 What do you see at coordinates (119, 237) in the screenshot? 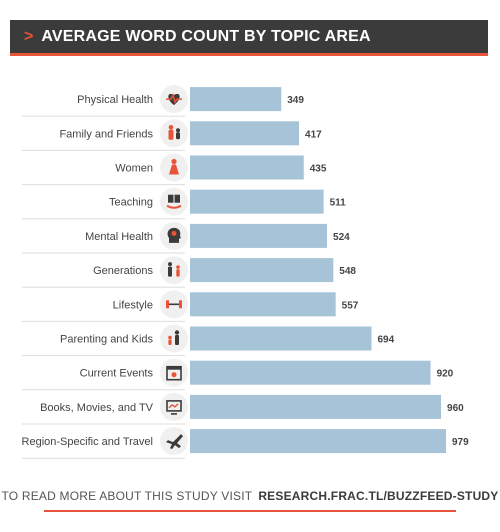
I see `category-label: Mental Health` at bounding box center [119, 237].